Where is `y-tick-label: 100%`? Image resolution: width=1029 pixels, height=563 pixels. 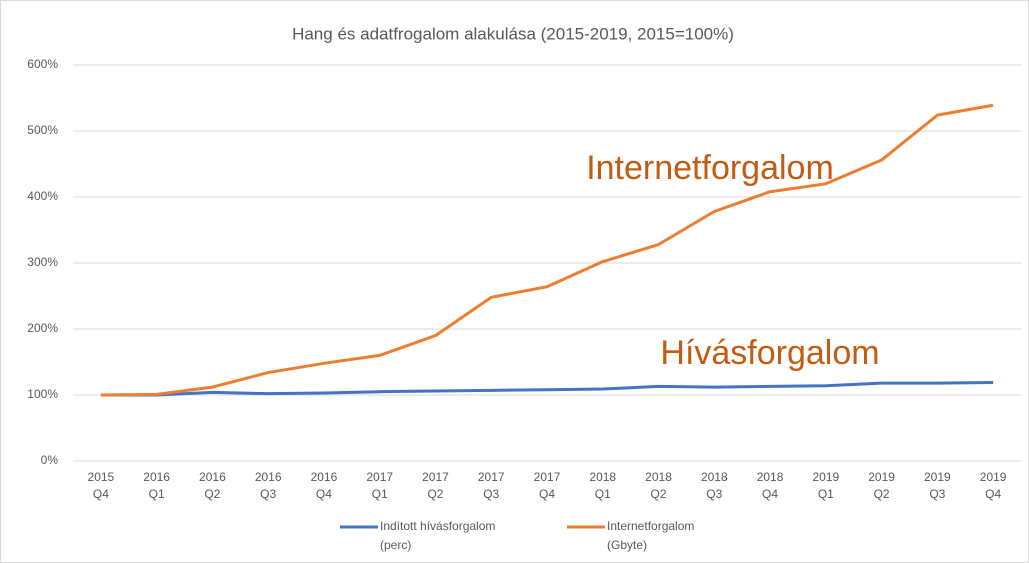 y-tick-label: 100% is located at coordinates (42, 394).